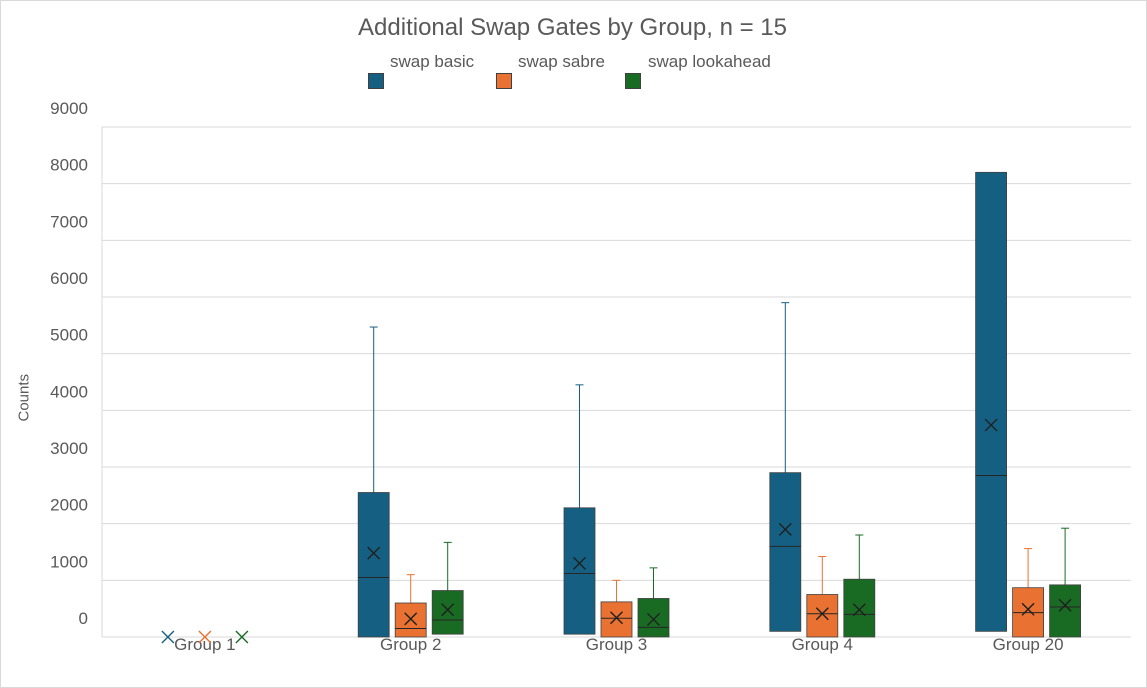 The image size is (1147, 688). I want to click on box-g2-s1, so click(616, 619).